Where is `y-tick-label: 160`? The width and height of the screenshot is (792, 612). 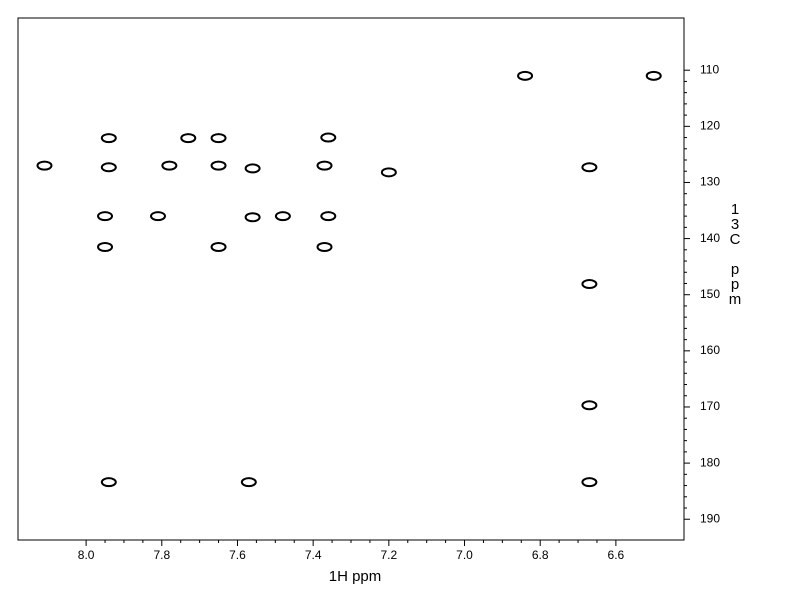 y-tick-label: 160 is located at coordinates (710, 350).